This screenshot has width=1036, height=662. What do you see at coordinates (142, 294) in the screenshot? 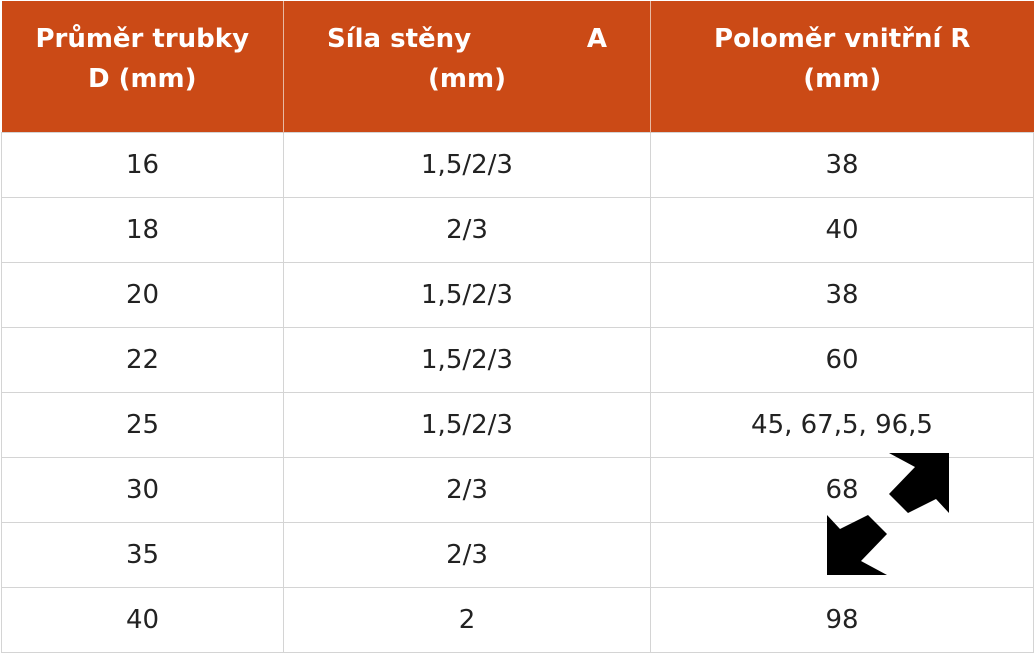
I see `cell-diameter: 20` at bounding box center [142, 294].